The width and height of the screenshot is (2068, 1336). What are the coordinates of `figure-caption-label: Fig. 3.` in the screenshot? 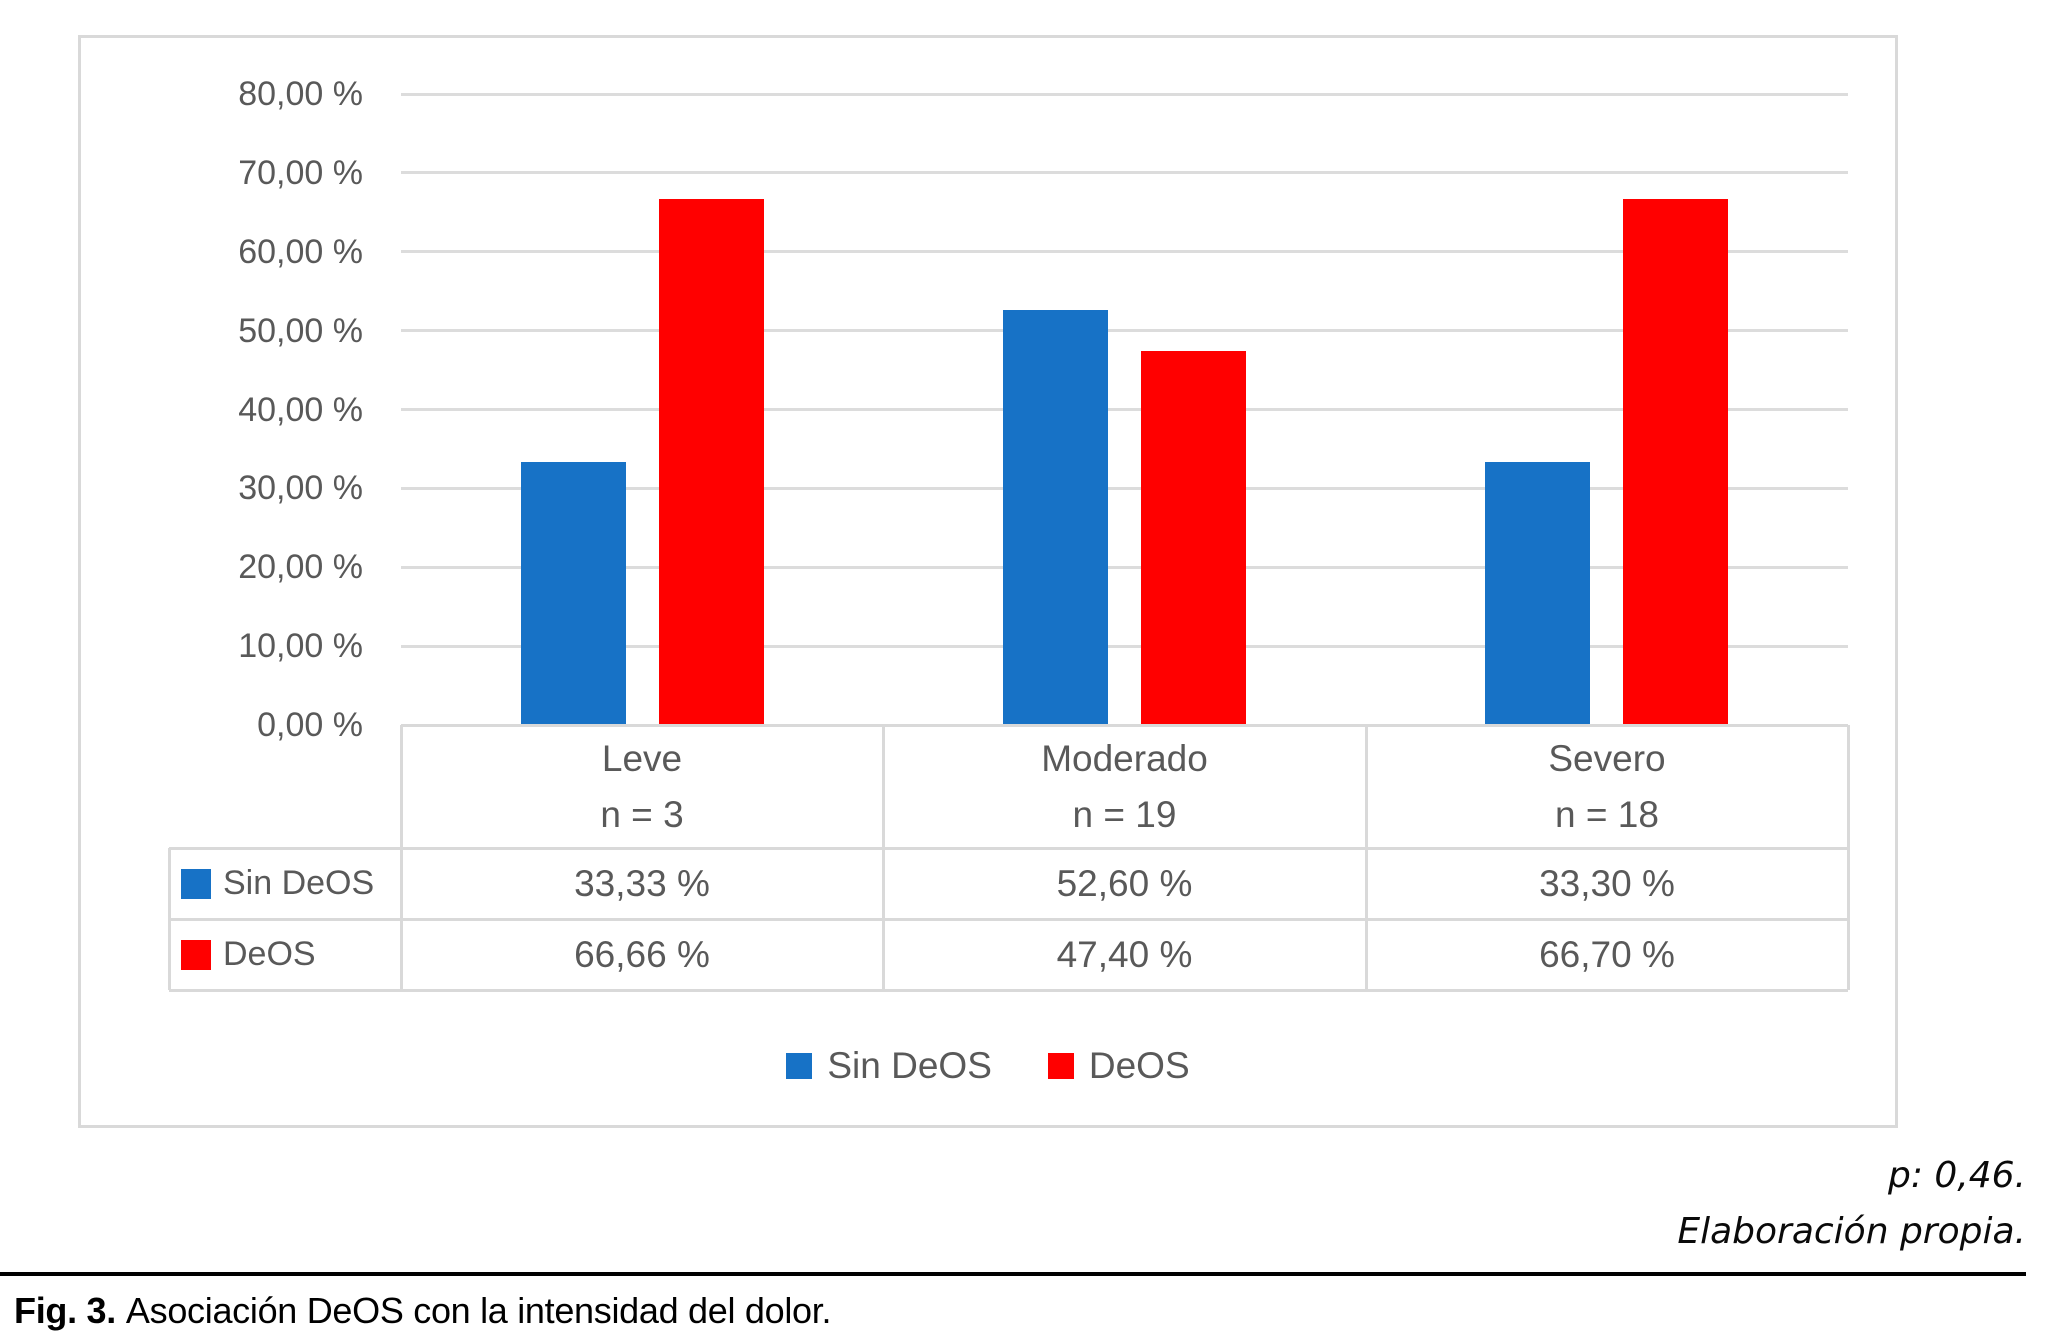 It's located at (65, 1310).